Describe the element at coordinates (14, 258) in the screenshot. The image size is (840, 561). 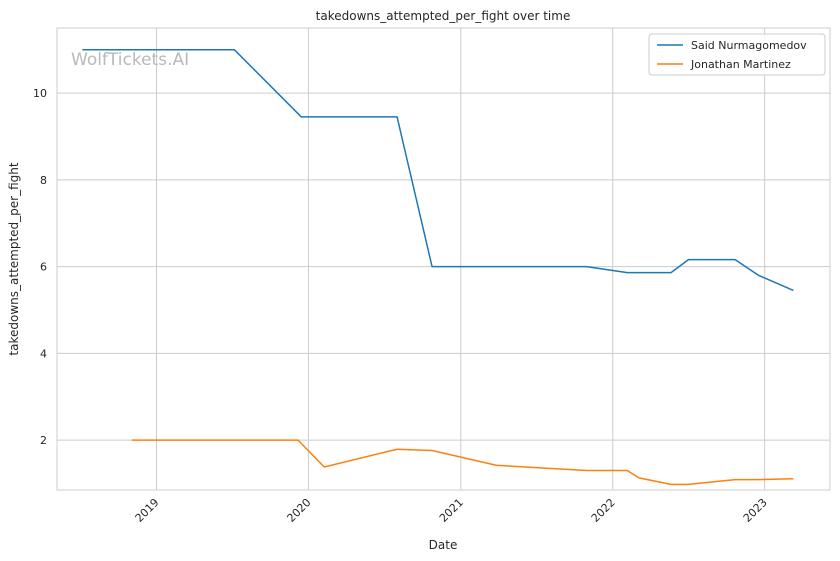
I see `y-axis-title: takedowns_attempted_per_fight` at that location.